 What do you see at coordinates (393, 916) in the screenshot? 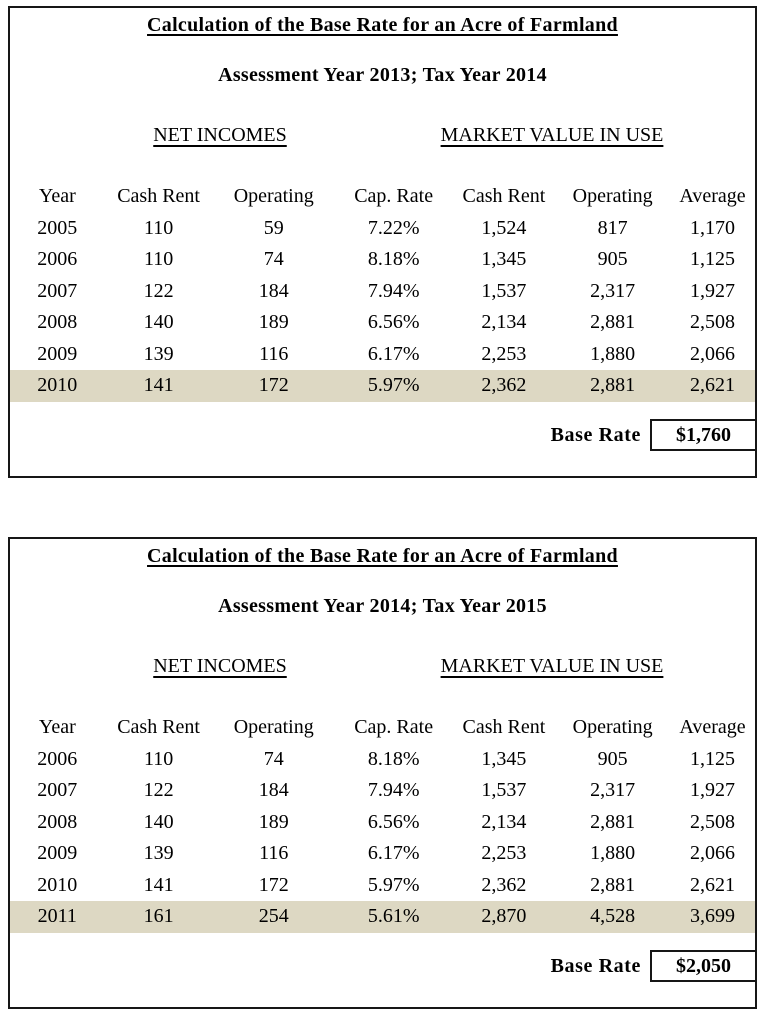
I see `table-cell: 5.61%` at bounding box center [393, 916].